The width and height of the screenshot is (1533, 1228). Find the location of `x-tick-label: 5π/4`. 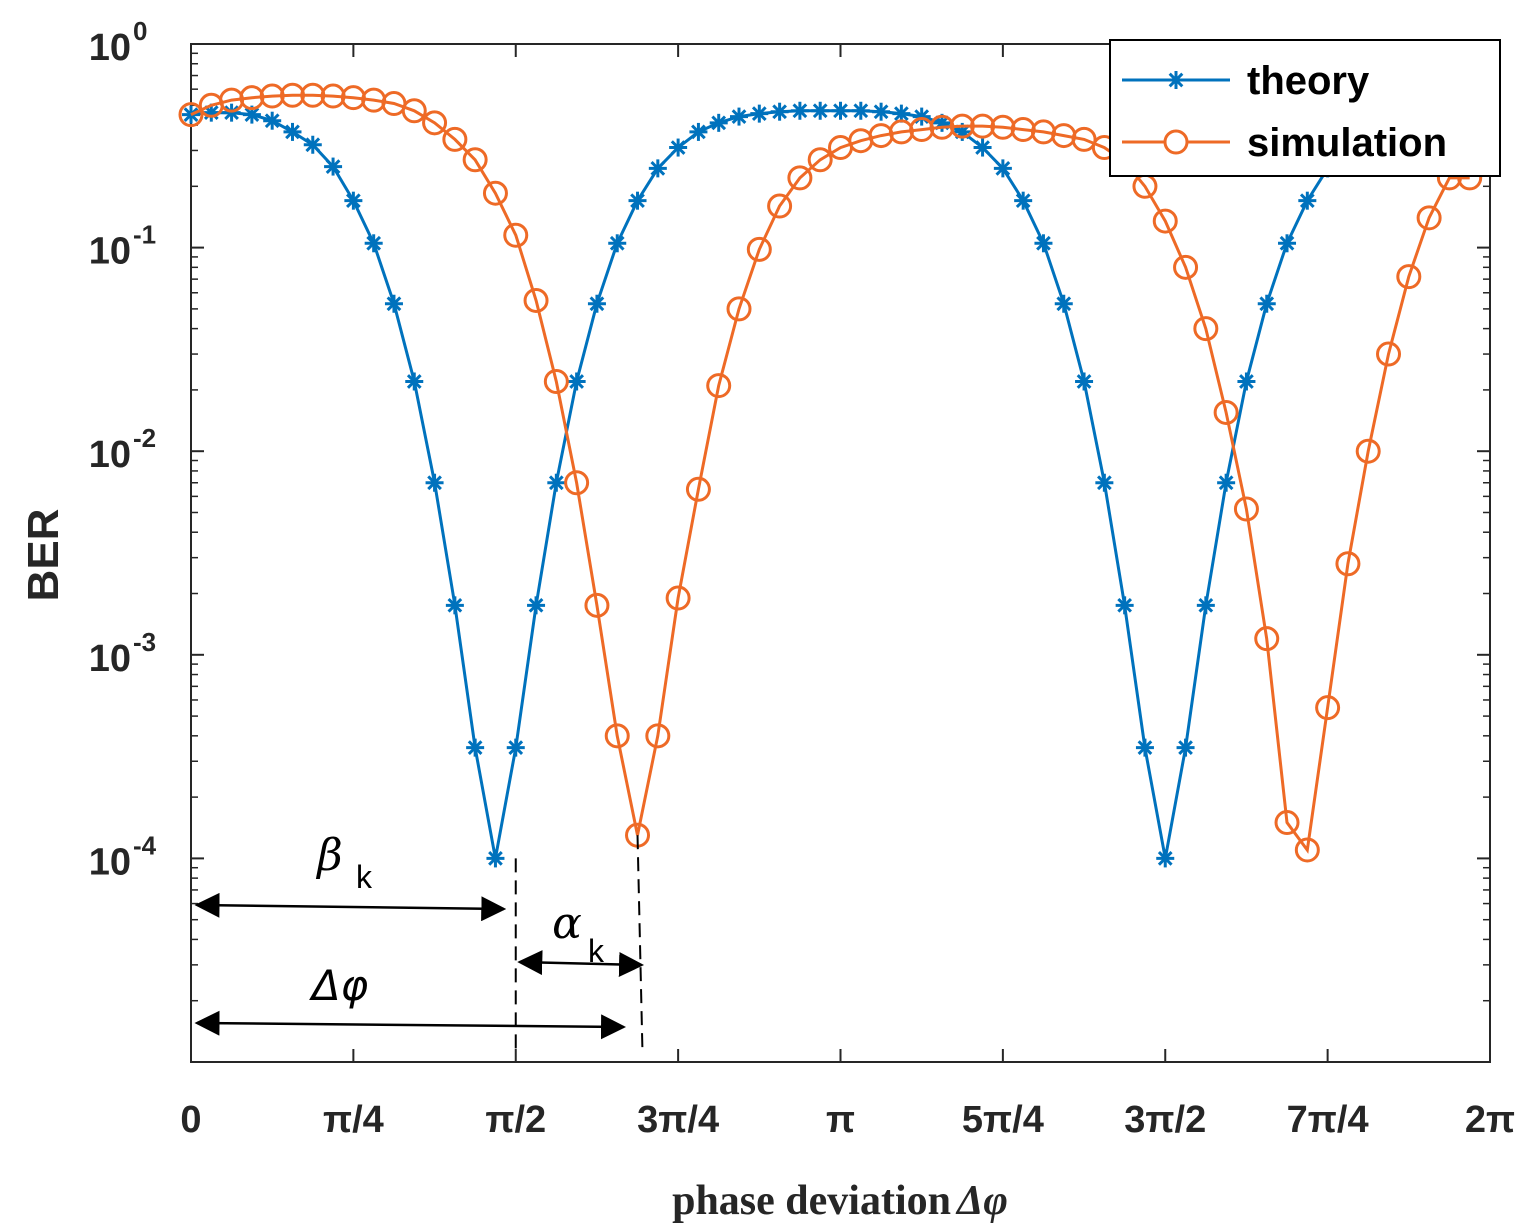

x-tick-label: 5π/4 is located at coordinates (1003, 1120).